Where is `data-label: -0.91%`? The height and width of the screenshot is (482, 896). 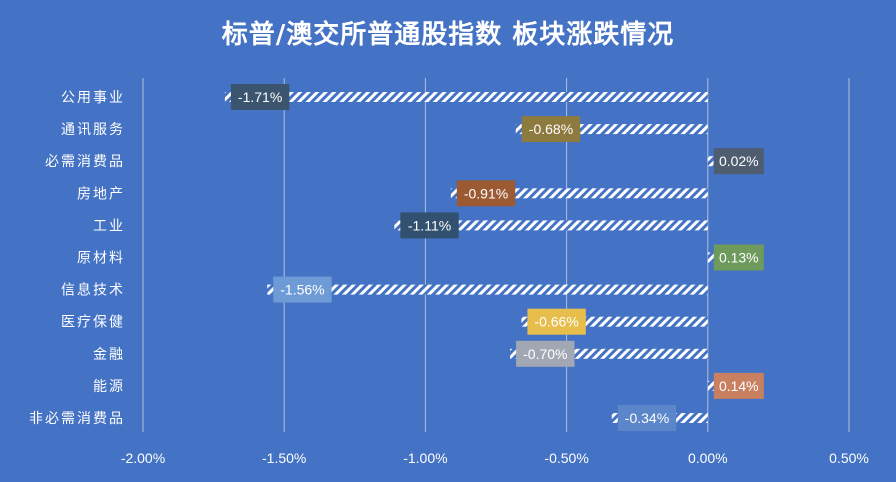 data-label: -0.91% is located at coordinates (486, 193).